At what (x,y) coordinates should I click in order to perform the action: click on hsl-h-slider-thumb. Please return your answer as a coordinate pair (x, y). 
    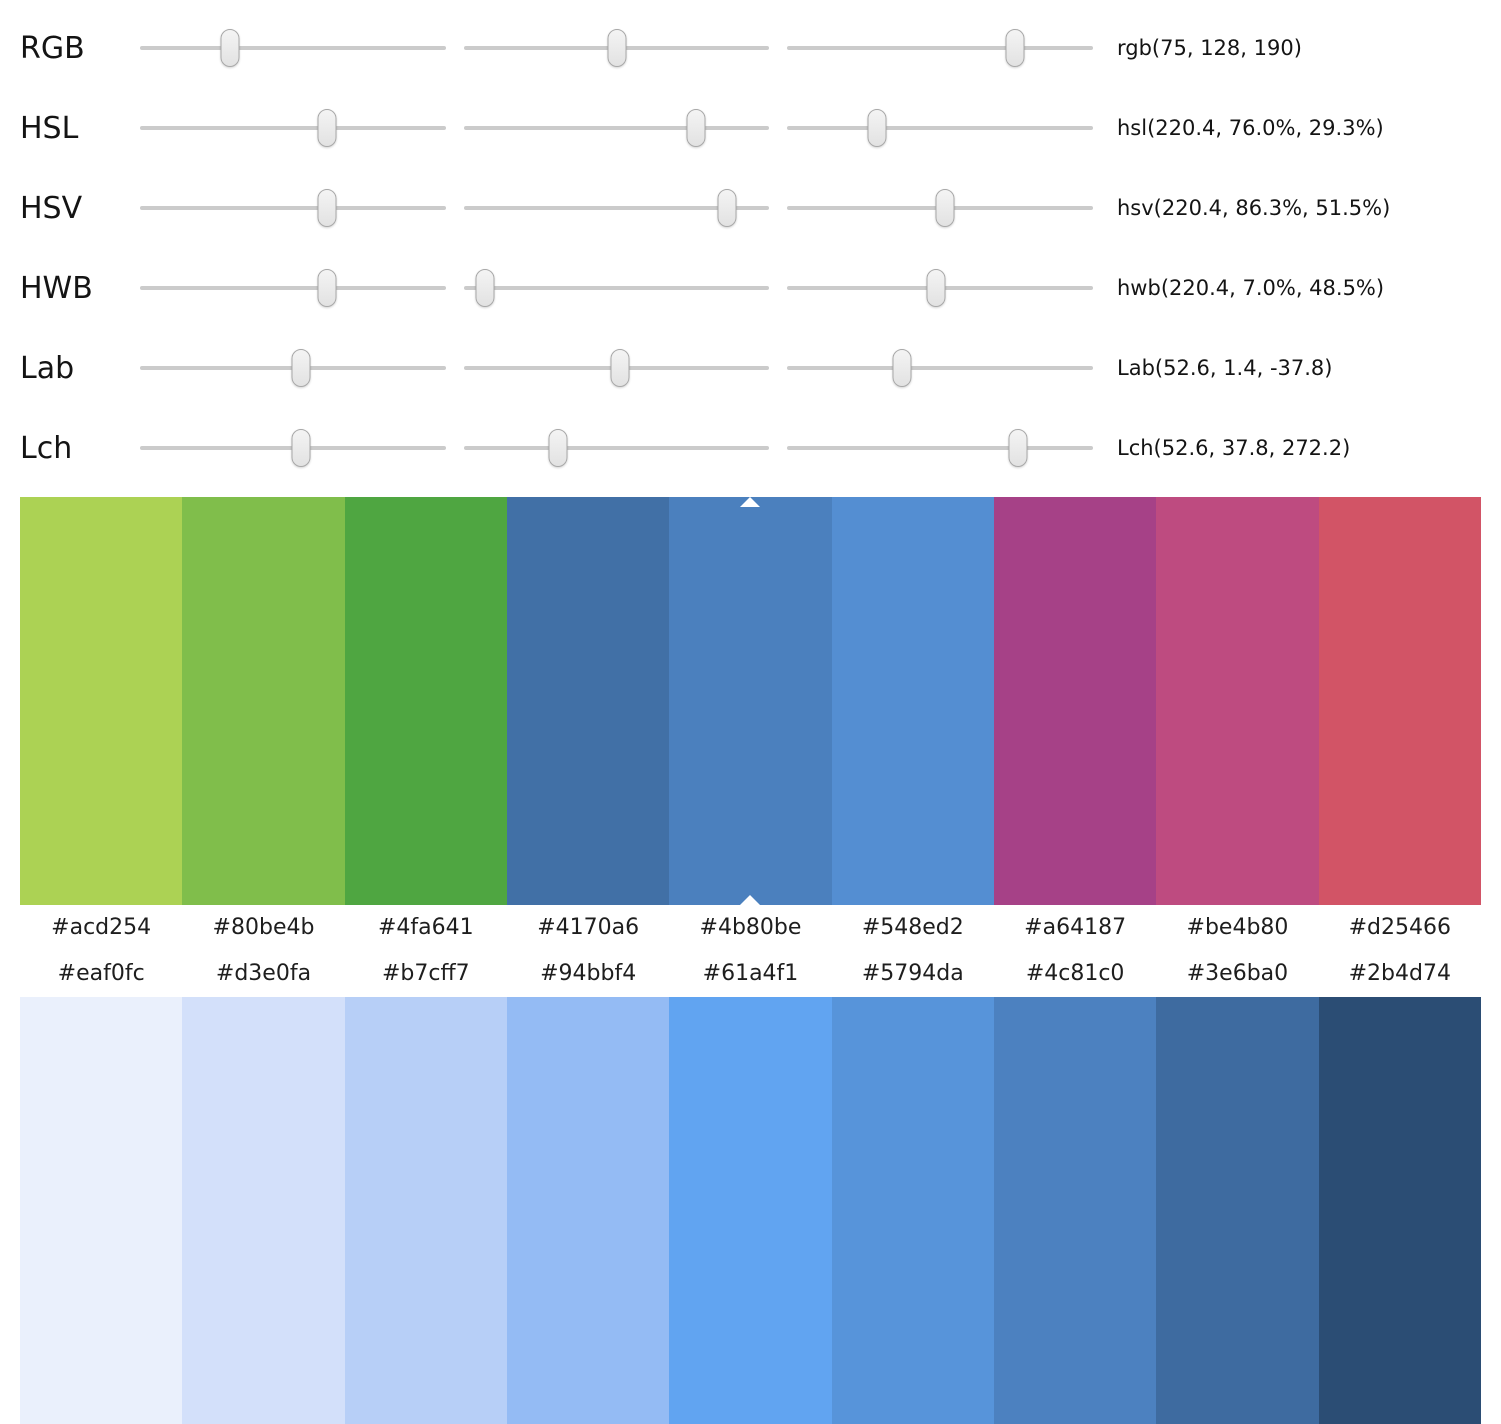
    Looking at the image, I should click on (327, 128).